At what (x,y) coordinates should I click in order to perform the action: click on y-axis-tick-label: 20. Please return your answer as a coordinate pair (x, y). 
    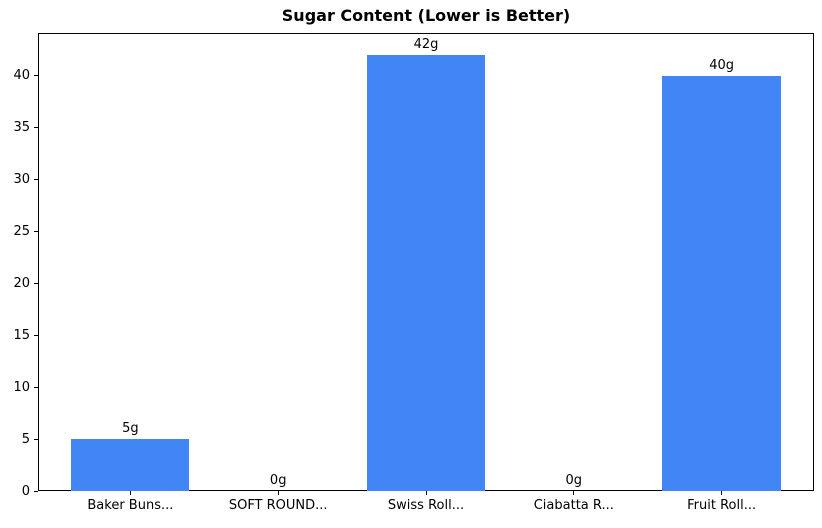
    Looking at the image, I should click on (21, 283).